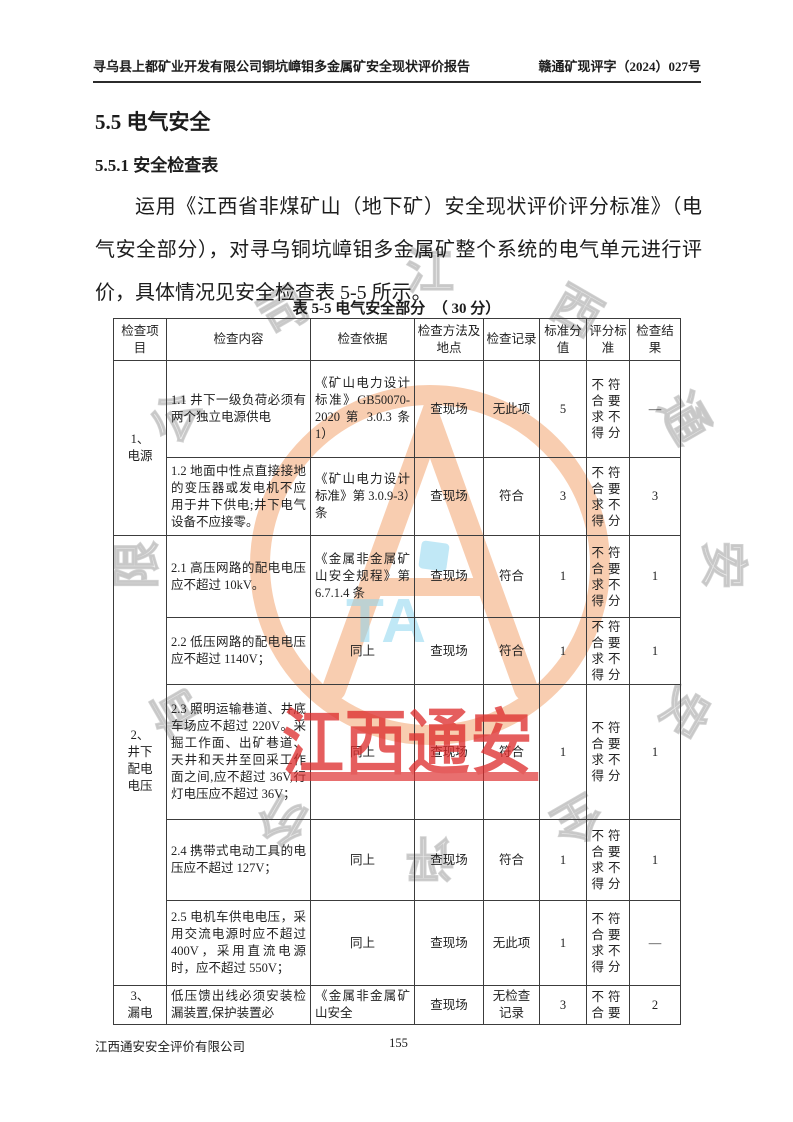 The image size is (793, 1122). Describe the element at coordinates (170, 1047) in the screenshot. I see `footer-company-name: 江西通安安全评价有限公司` at that location.